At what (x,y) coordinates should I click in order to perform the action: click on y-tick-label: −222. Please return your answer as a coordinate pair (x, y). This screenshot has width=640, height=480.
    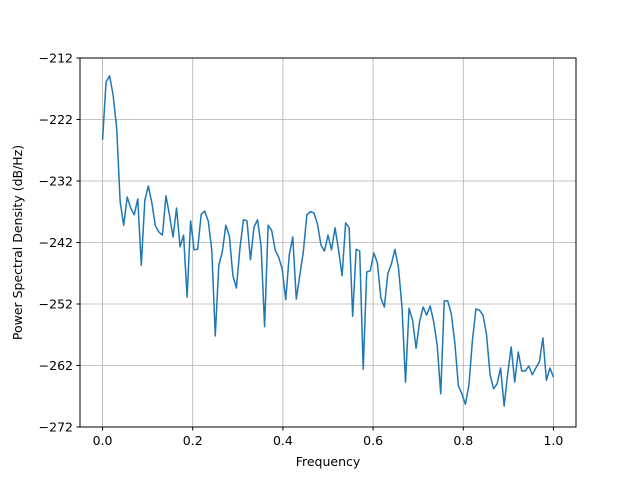
    Looking at the image, I should click on (56, 119).